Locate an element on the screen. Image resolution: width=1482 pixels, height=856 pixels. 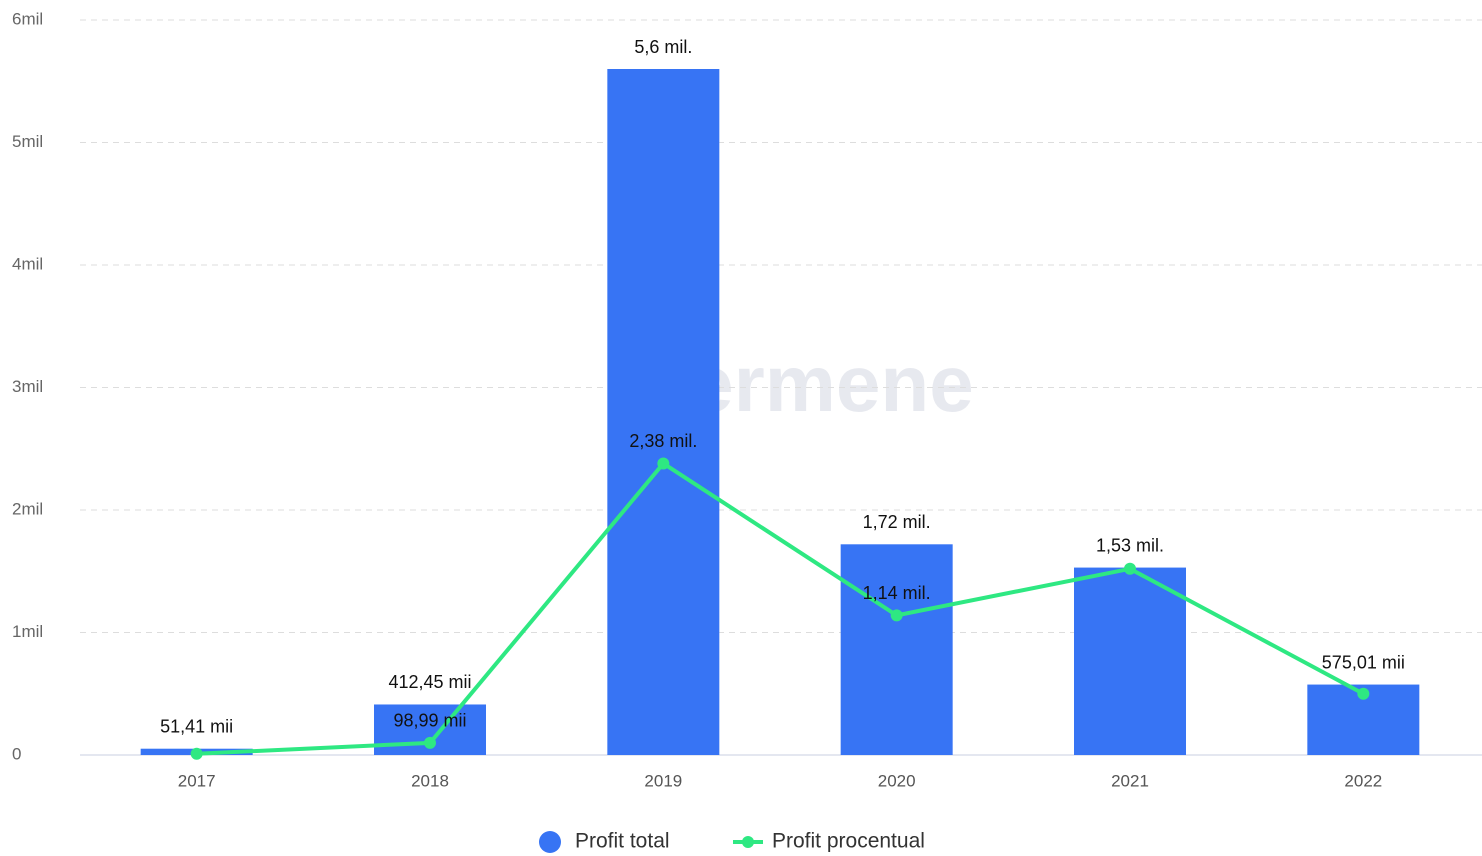
x-tick-label: 2017 is located at coordinates (197, 780).